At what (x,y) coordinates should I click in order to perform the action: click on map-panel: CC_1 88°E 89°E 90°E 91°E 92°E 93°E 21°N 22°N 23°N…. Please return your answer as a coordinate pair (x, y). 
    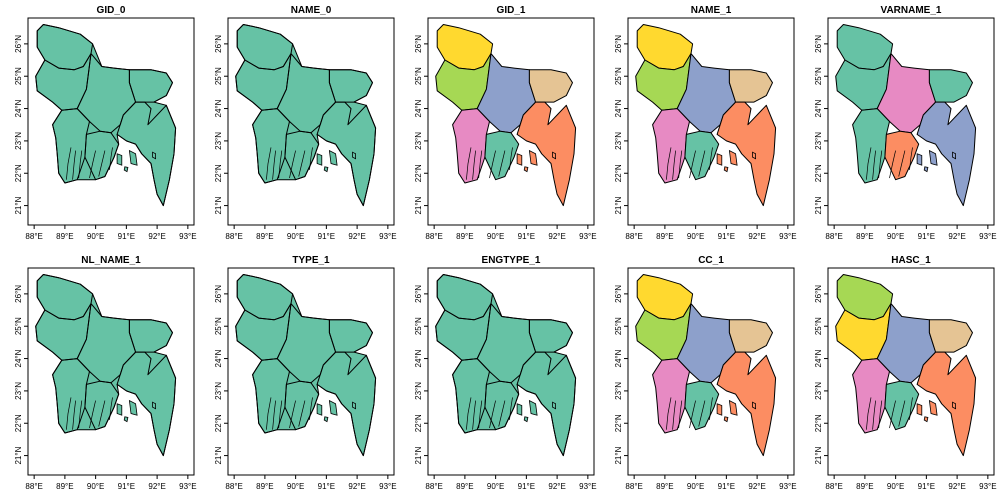
    Looking at the image, I should click on (705, 373).